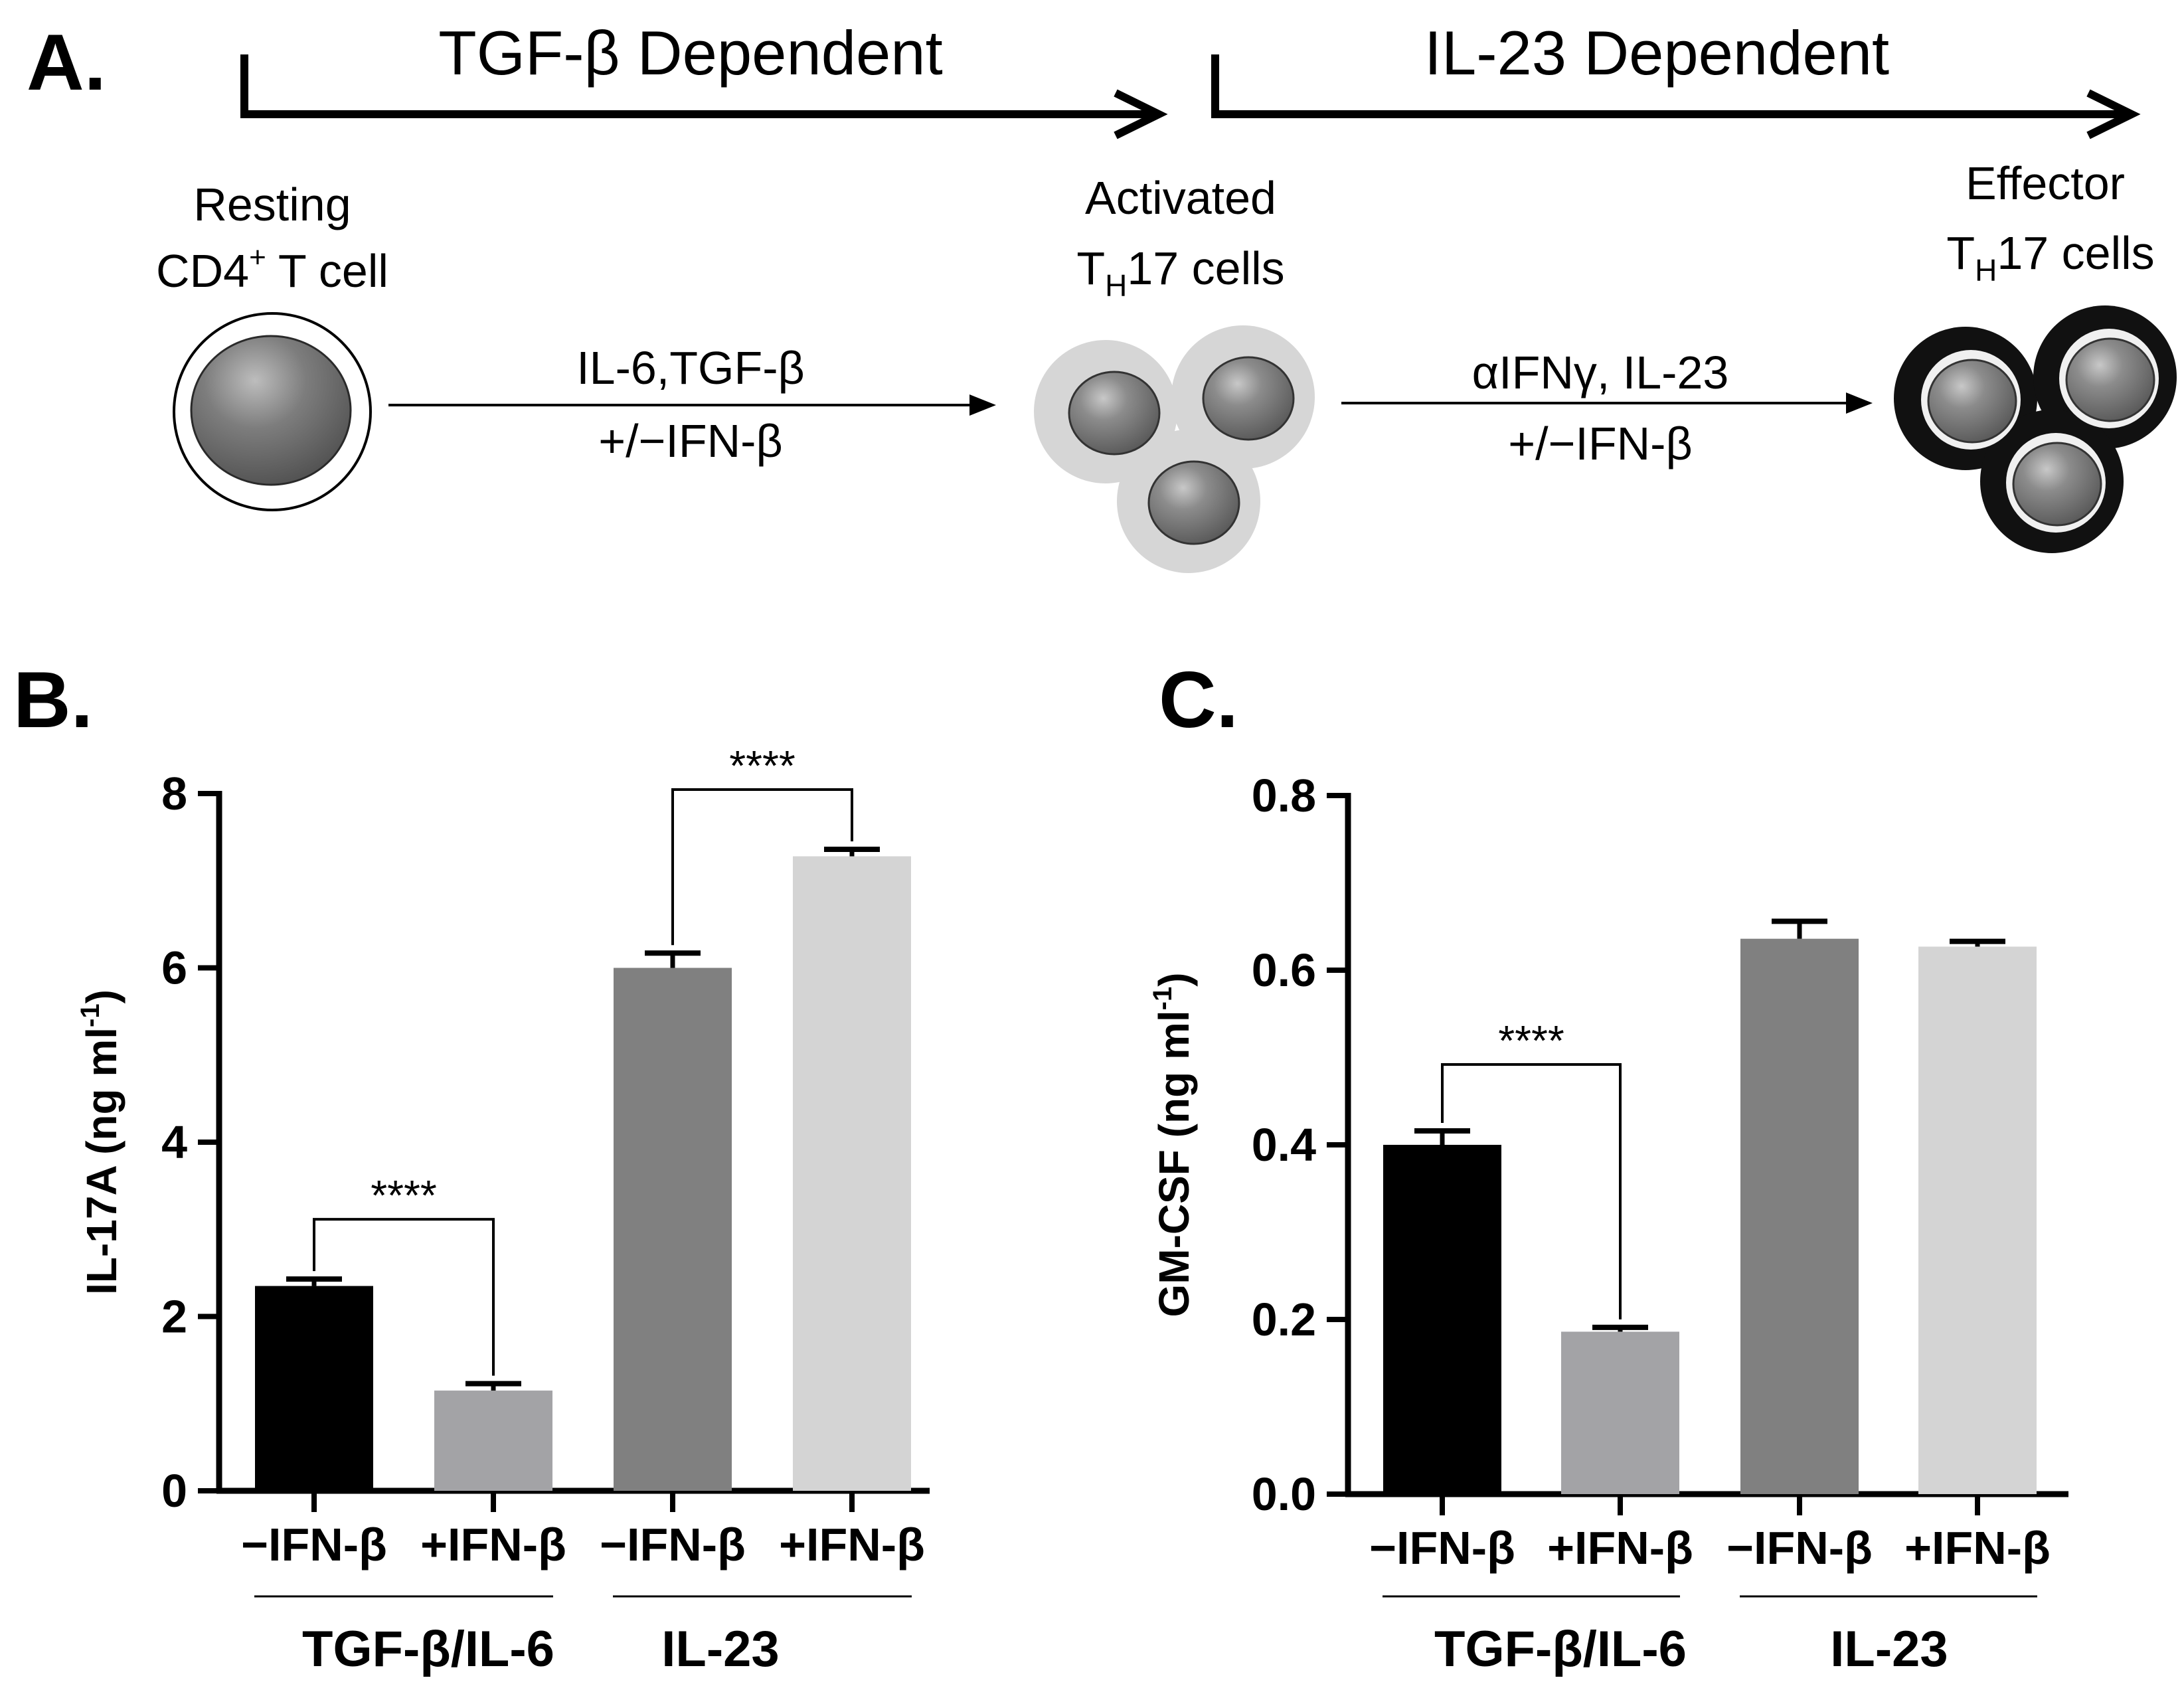 This screenshot has height=1694, width=2184. What do you see at coordinates (1181, 198) in the screenshot?
I see `activated-label-1: Activated` at bounding box center [1181, 198].